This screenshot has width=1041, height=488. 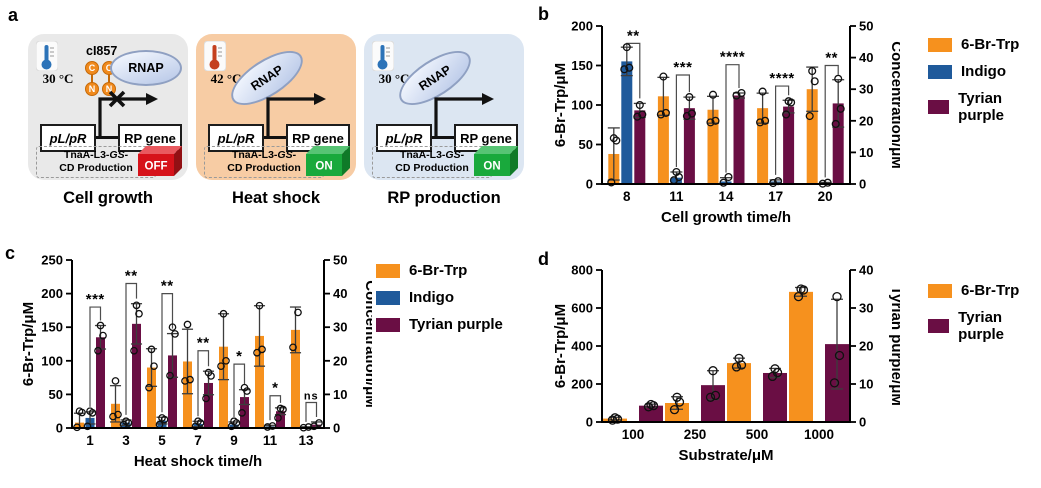 What do you see at coordinates (940, 290) in the screenshot?
I see `legend-swatch-orange` at bounding box center [940, 290].